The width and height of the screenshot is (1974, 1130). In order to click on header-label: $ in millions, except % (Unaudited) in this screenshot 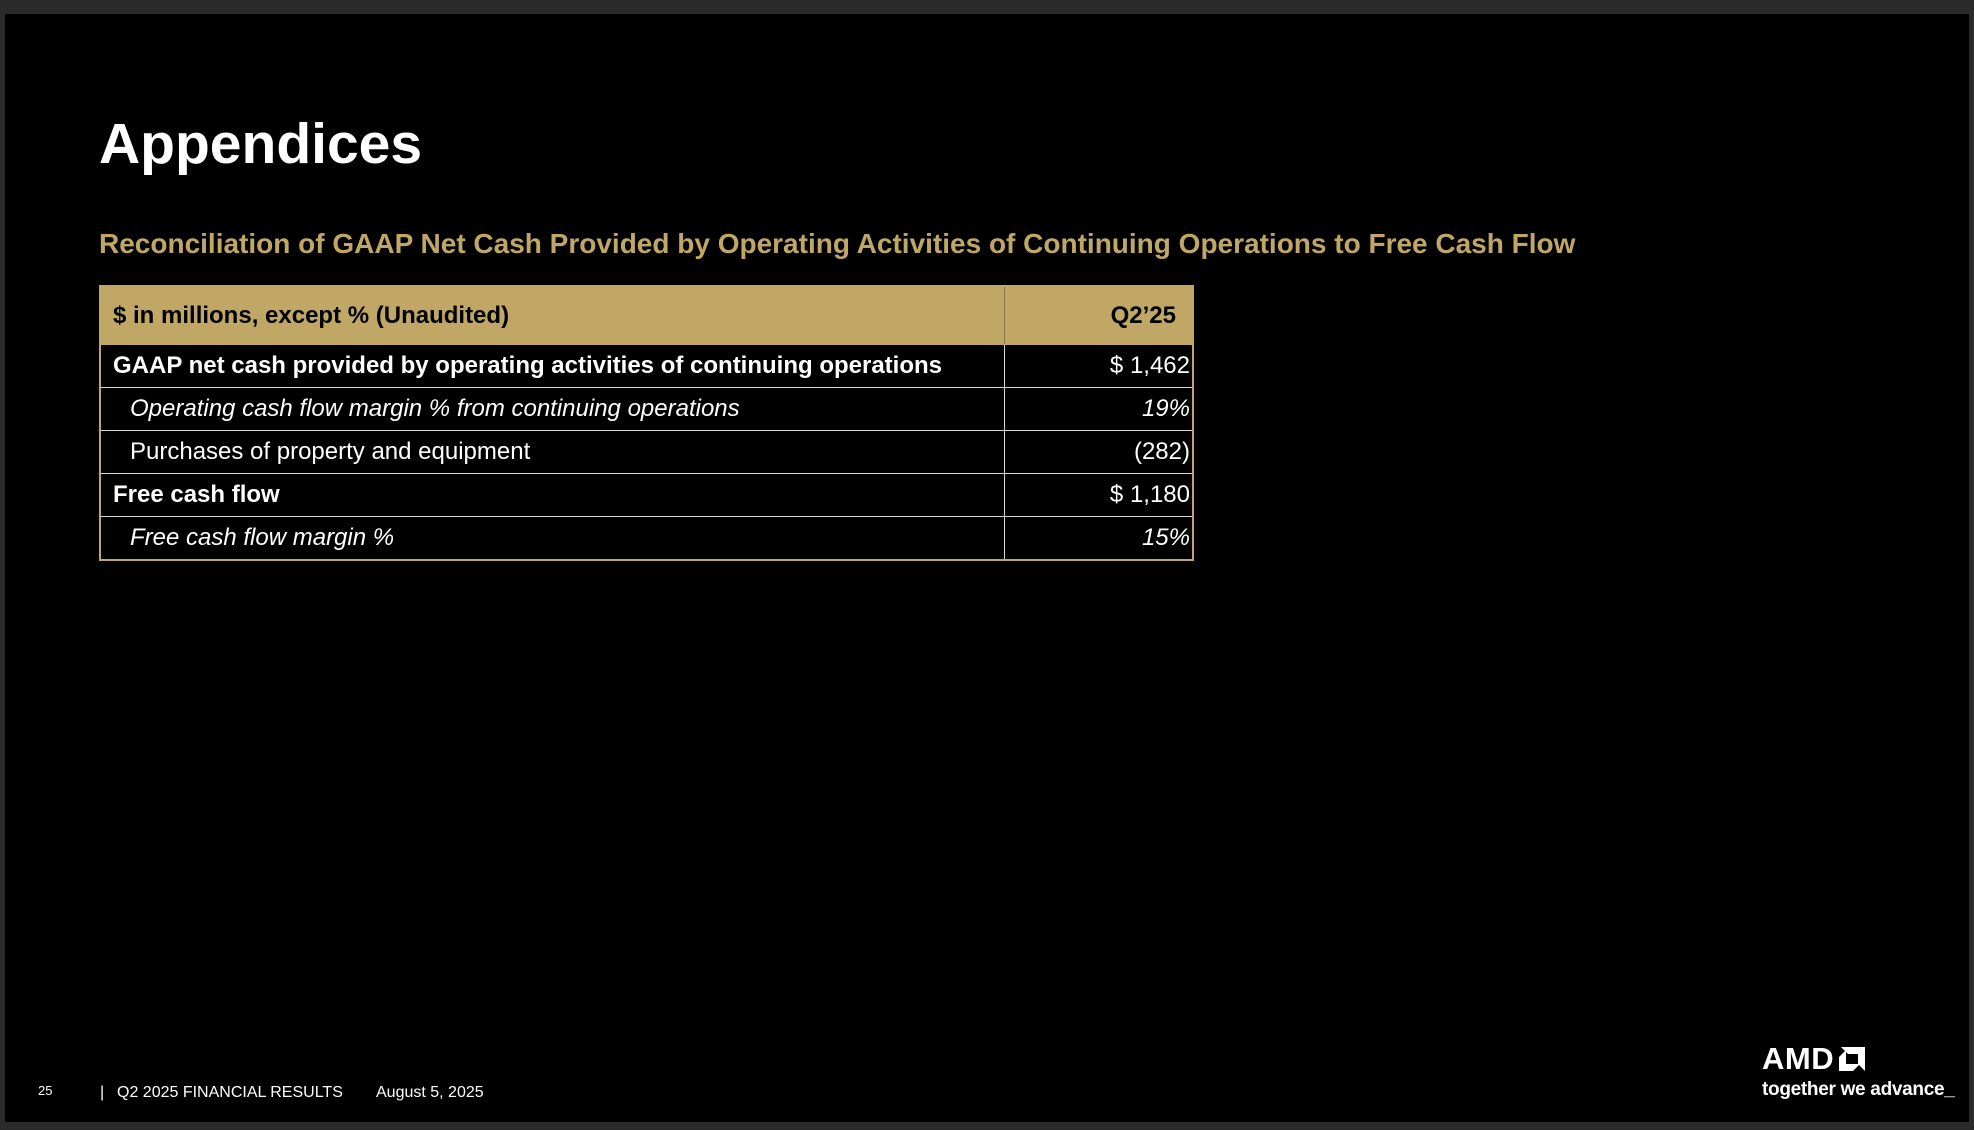, I will do `click(552, 315)`.